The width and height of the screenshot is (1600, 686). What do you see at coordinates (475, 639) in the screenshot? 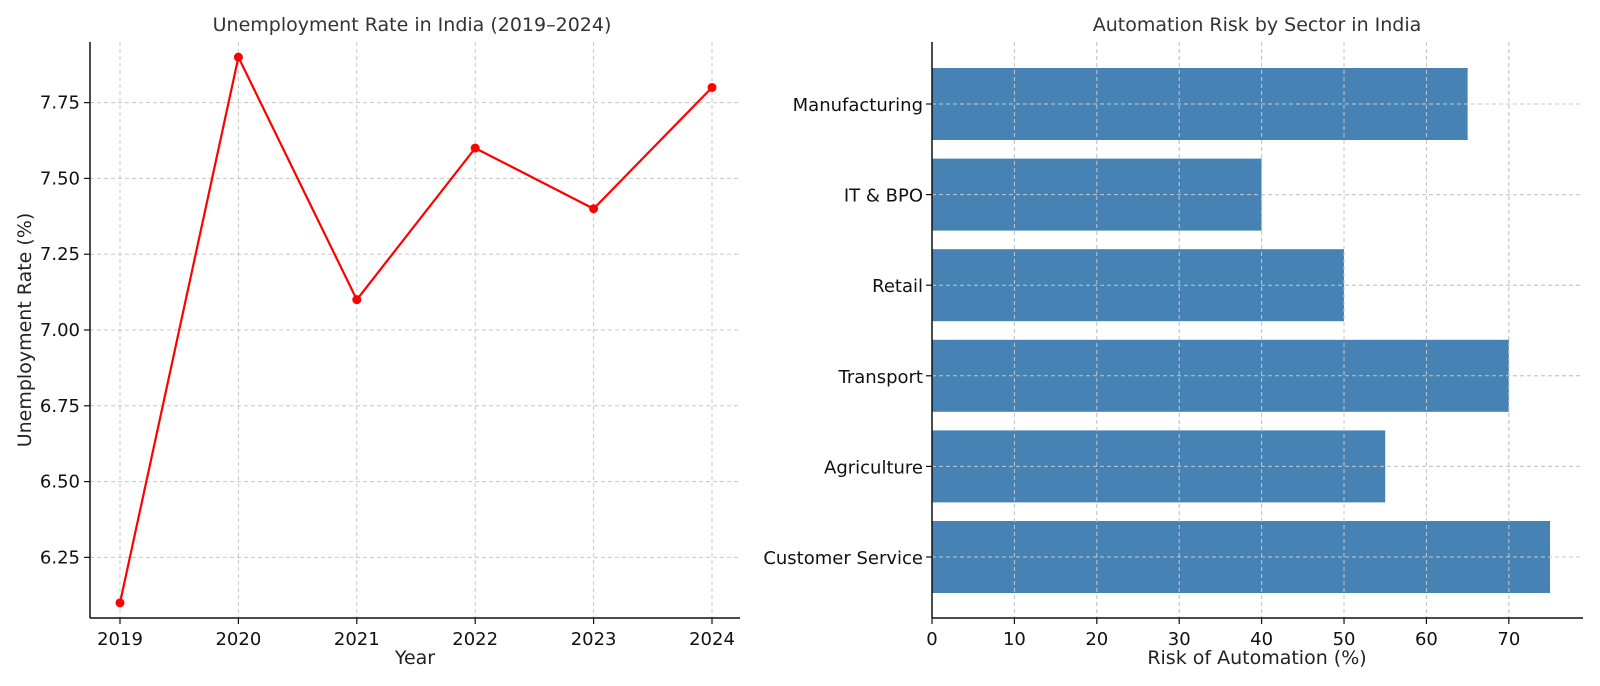
I see `line-x-tick-label: 2022` at bounding box center [475, 639].